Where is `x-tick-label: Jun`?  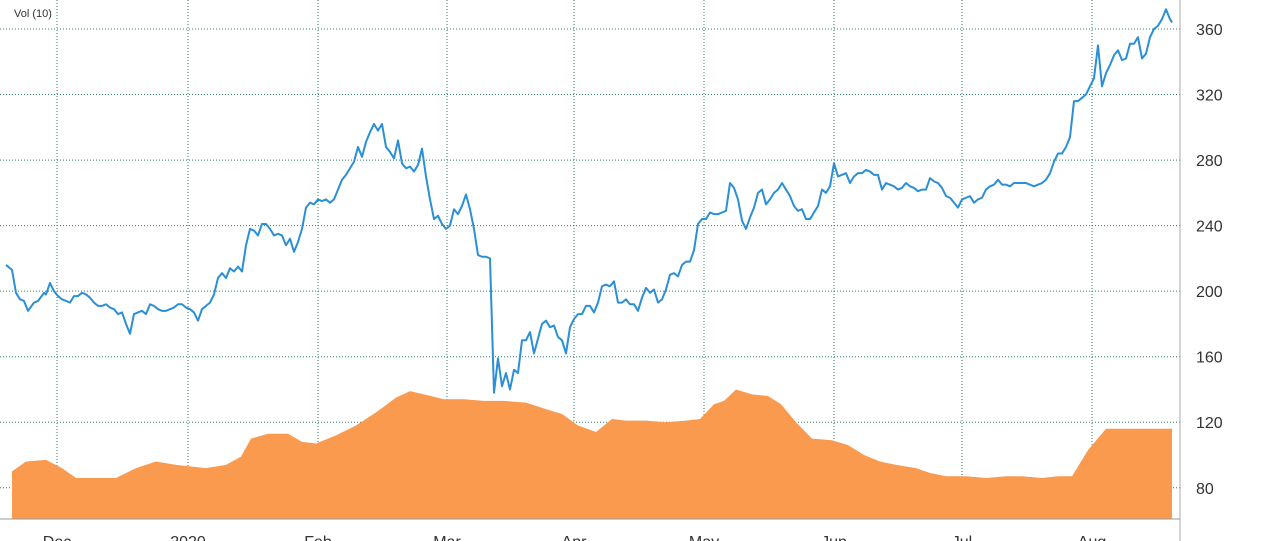
x-tick-label: Jun is located at coordinates (834, 537).